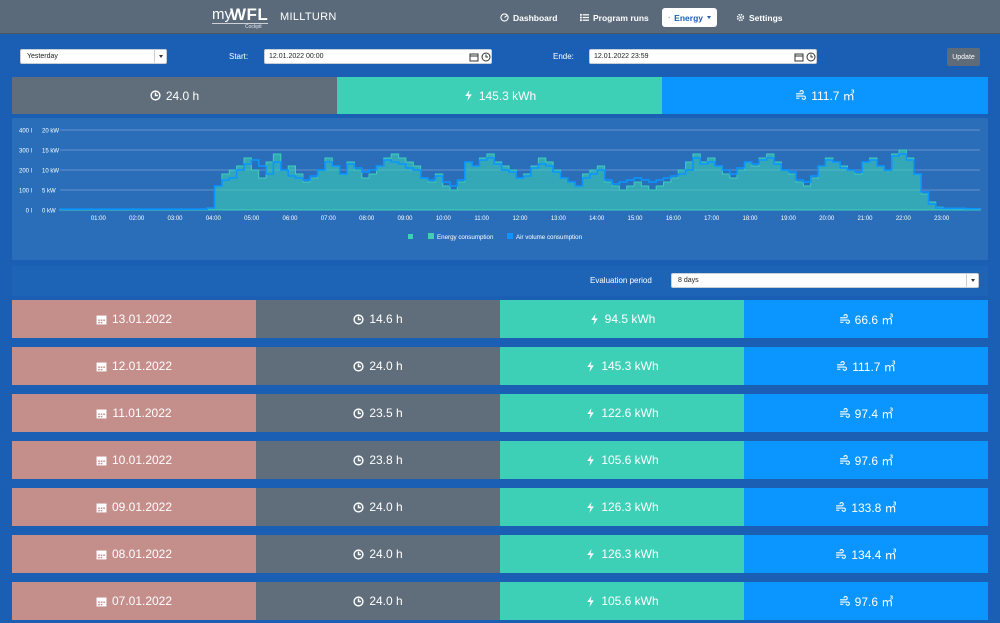 The width and height of the screenshot is (1000, 623). I want to click on day-date-value: 09.01.2022, so click(142, 507).